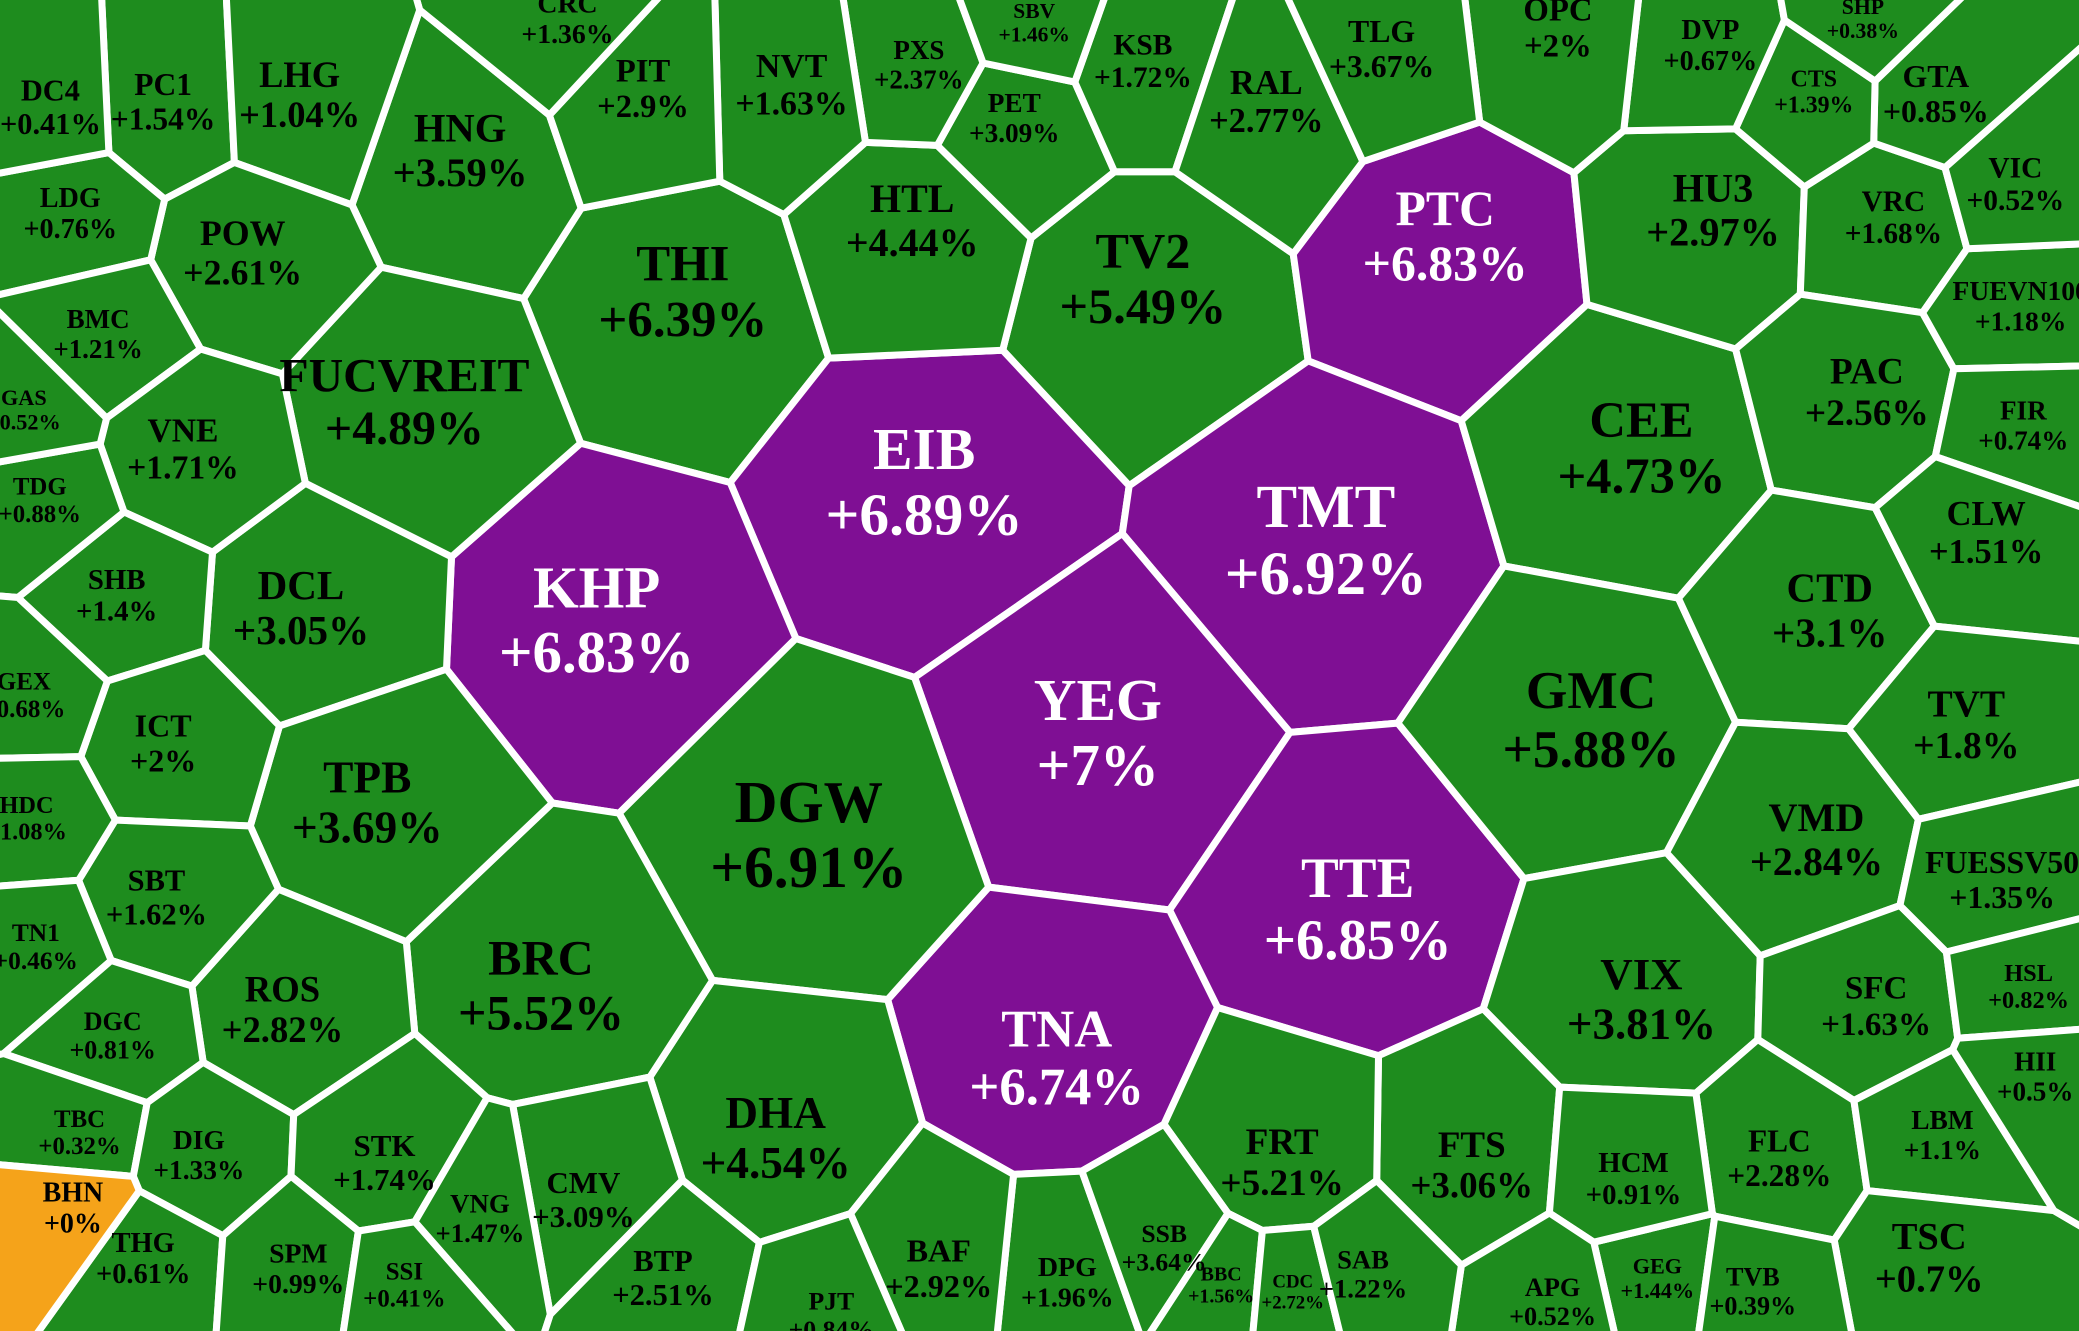 The height and width of the screenshot is (1331, 2079). What do you see at coordinates (1221, 1297) in the screenshot?
I see `cell-value: +1.56%` at bounding box center [1221, 1297].